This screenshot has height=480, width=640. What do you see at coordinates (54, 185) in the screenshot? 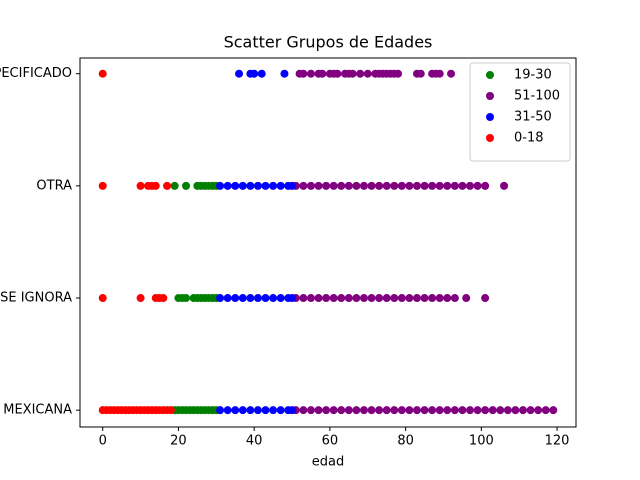
I see `y-tick-label: OTRA` at bounding box center [54, 185].